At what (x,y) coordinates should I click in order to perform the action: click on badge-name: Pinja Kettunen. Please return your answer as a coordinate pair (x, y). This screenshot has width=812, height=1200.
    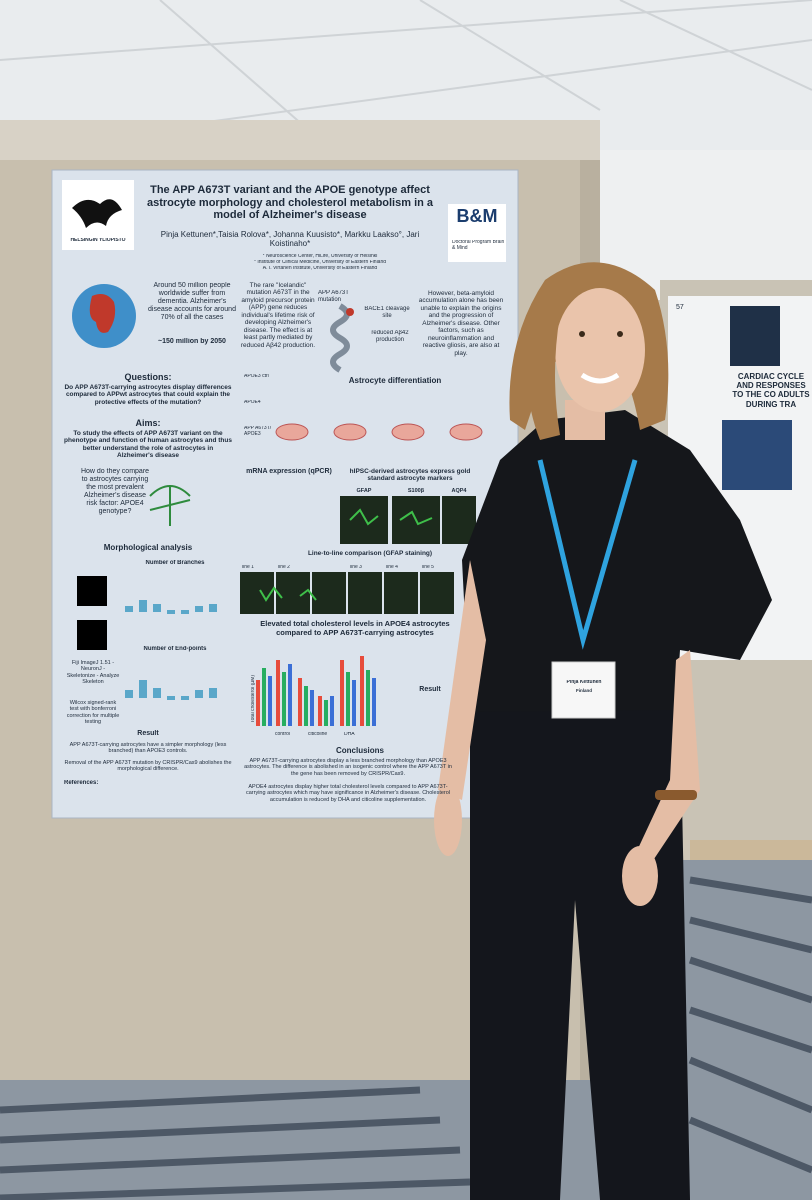
    Looking at the image, I should click on (584, 682).